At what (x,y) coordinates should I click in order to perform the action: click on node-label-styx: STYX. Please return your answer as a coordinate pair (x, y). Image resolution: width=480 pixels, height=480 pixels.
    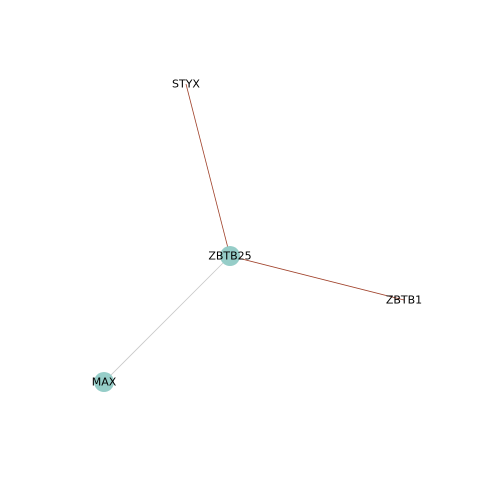
    Looking at the image, I should click on (186, 84).